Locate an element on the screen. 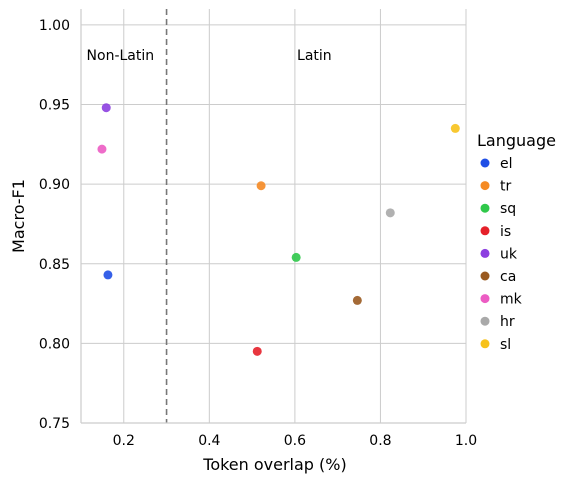 The image size is (571, 483). legend-marker-sl is located at coordinates (485, 344).